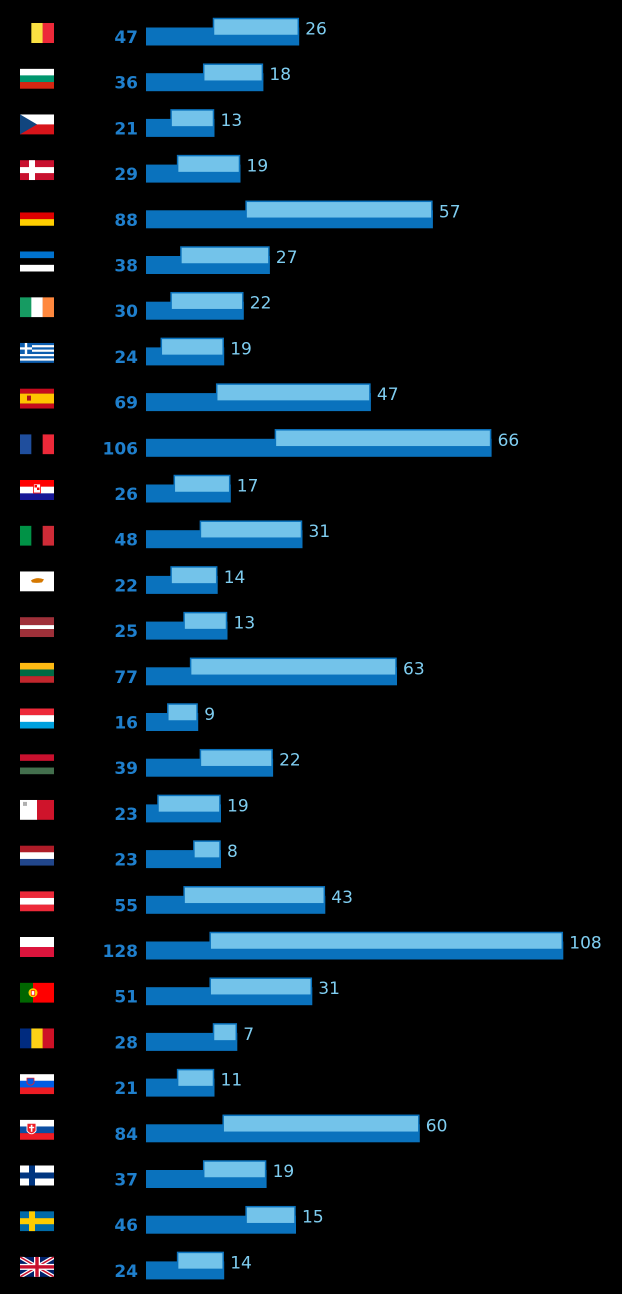  What do you see at coordinates (316, 30) in the screenshot?
I see `inner-value-label: 26` at bounding box center [316, 30].